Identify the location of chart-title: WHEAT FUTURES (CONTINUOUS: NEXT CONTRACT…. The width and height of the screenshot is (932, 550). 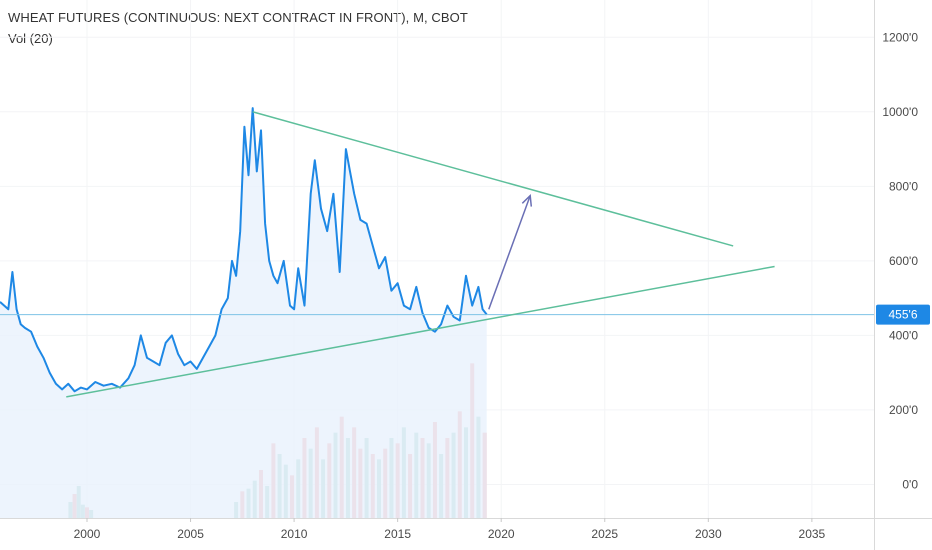
(238, 17).